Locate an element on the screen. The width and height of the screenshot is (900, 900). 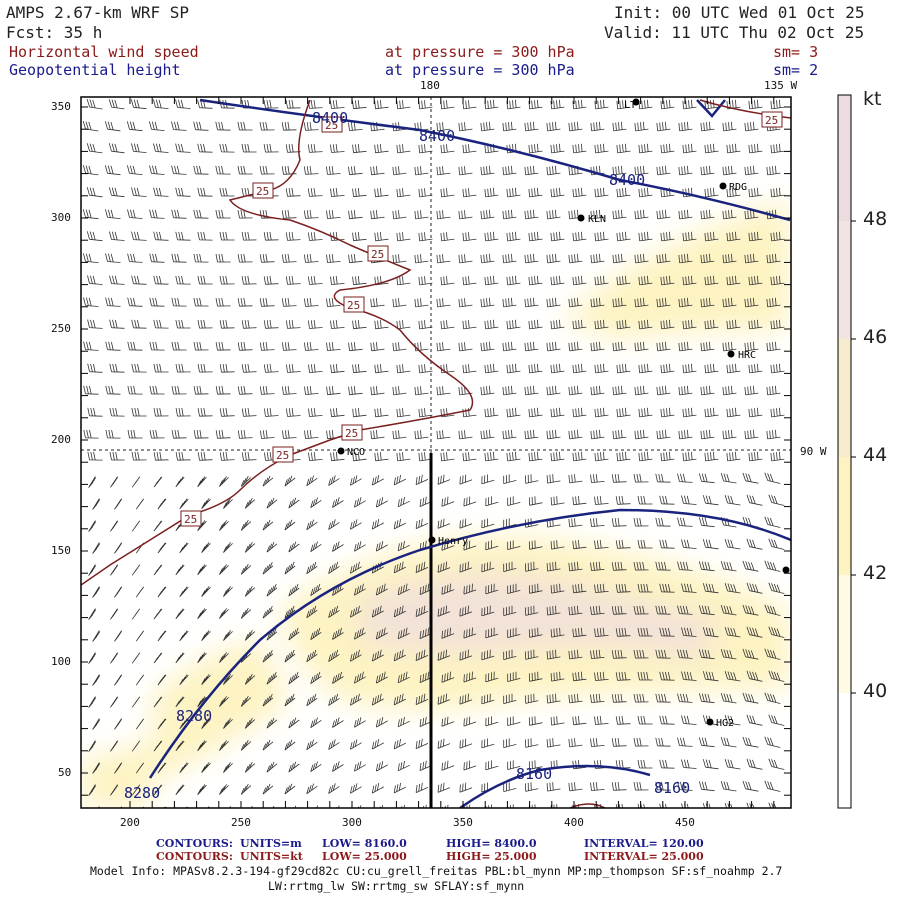
field2-smoothing: sm= 2 is located at coordinates (796, 70).